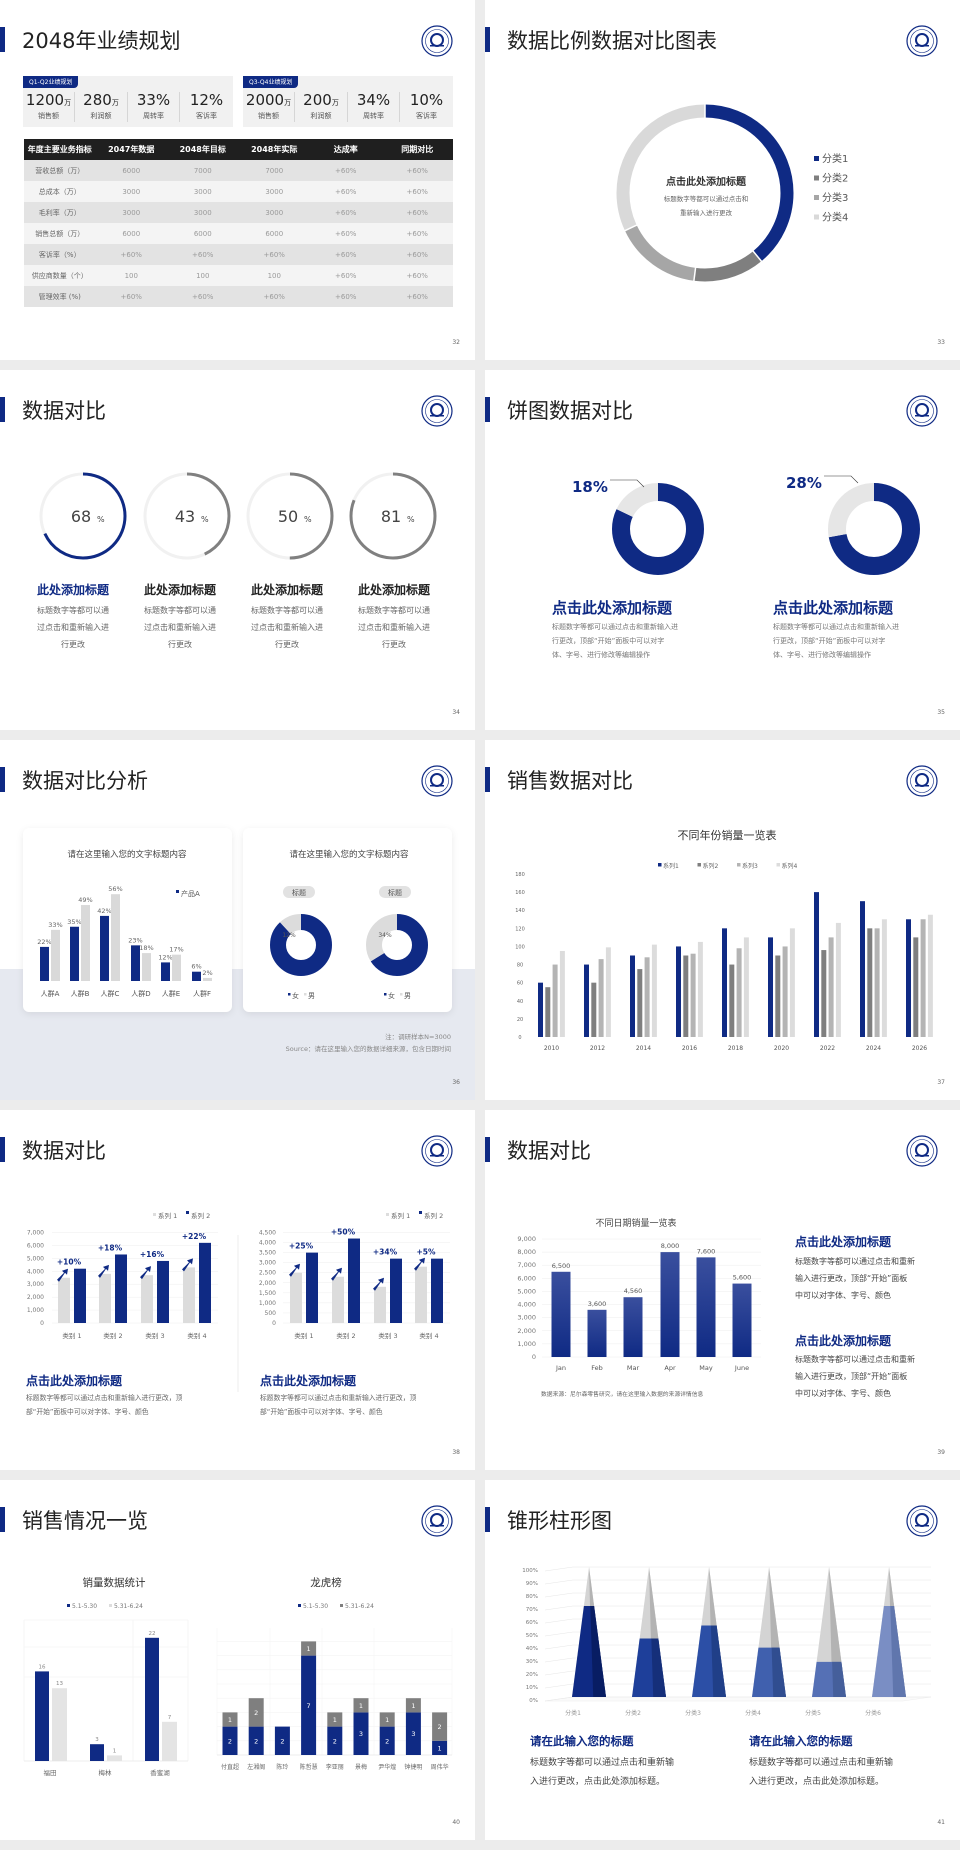 The height and width of the screenshot is (1850, 960). I want to click on donut-percent-label: 34%, so click(385, 935).